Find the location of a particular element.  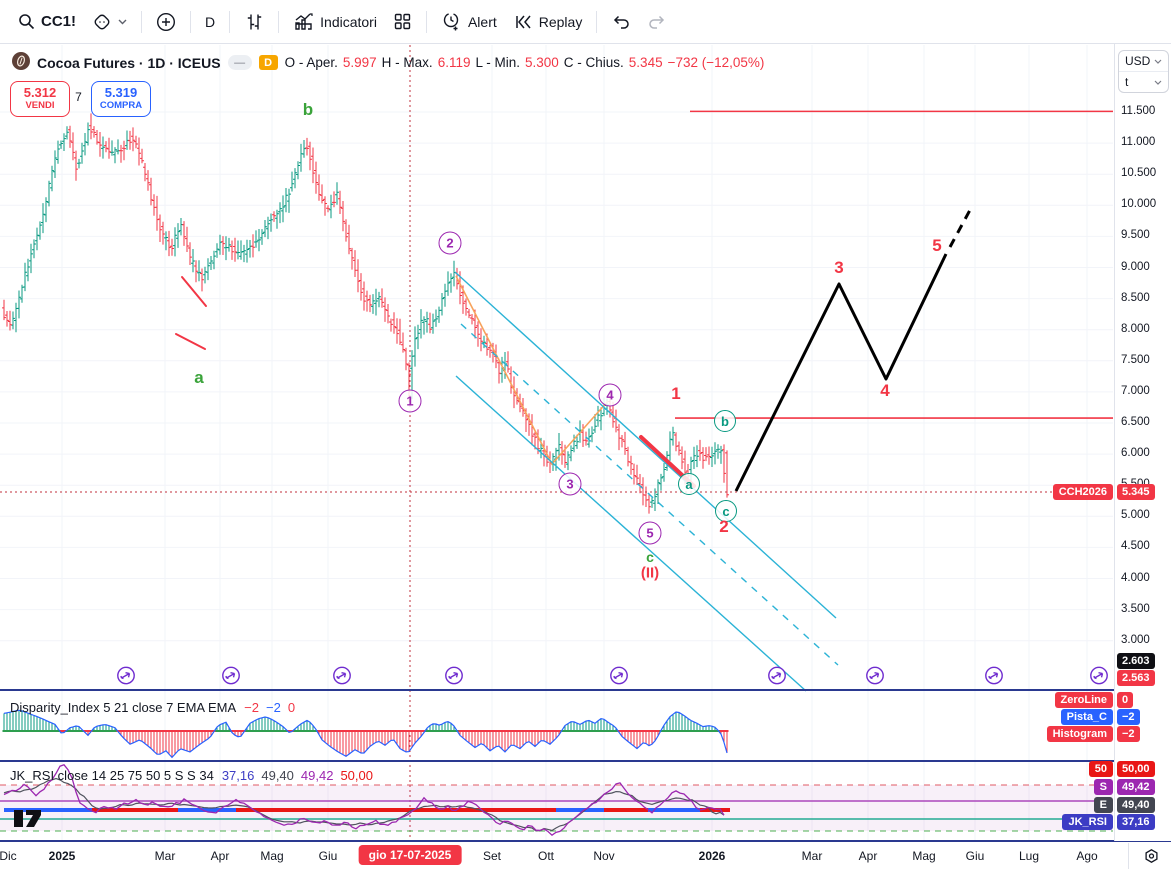

axis-settings-button is located at coordinates (1146, 856).